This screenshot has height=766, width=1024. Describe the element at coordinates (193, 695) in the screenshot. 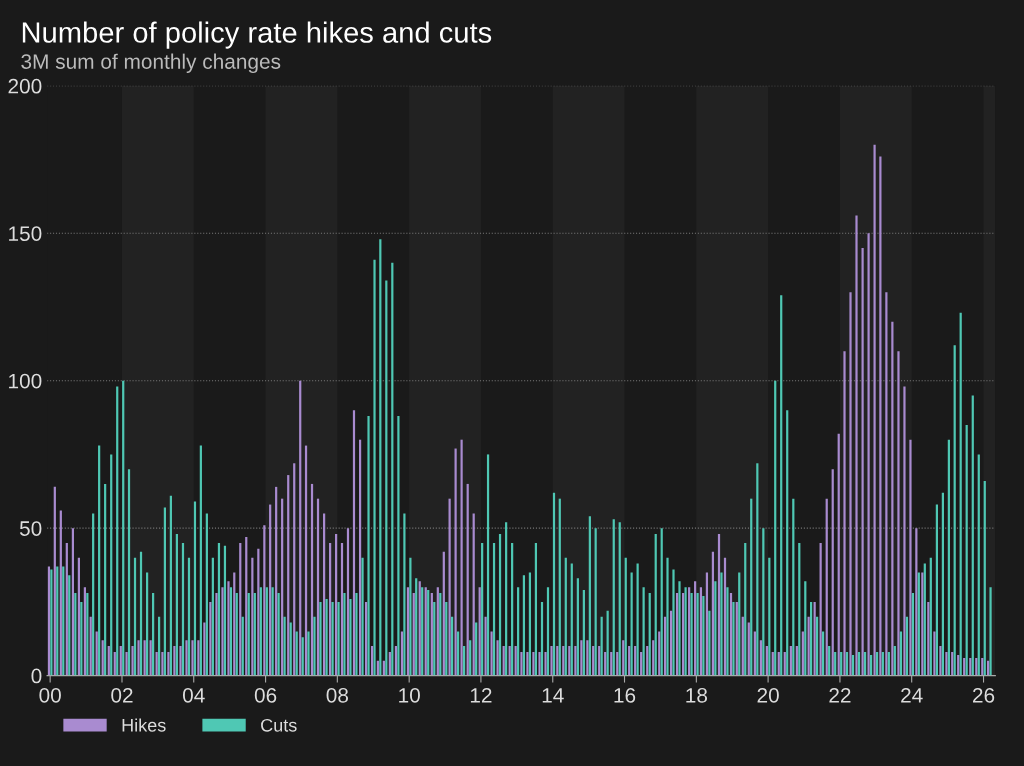

I see `x-tick-label: 04` at that location.